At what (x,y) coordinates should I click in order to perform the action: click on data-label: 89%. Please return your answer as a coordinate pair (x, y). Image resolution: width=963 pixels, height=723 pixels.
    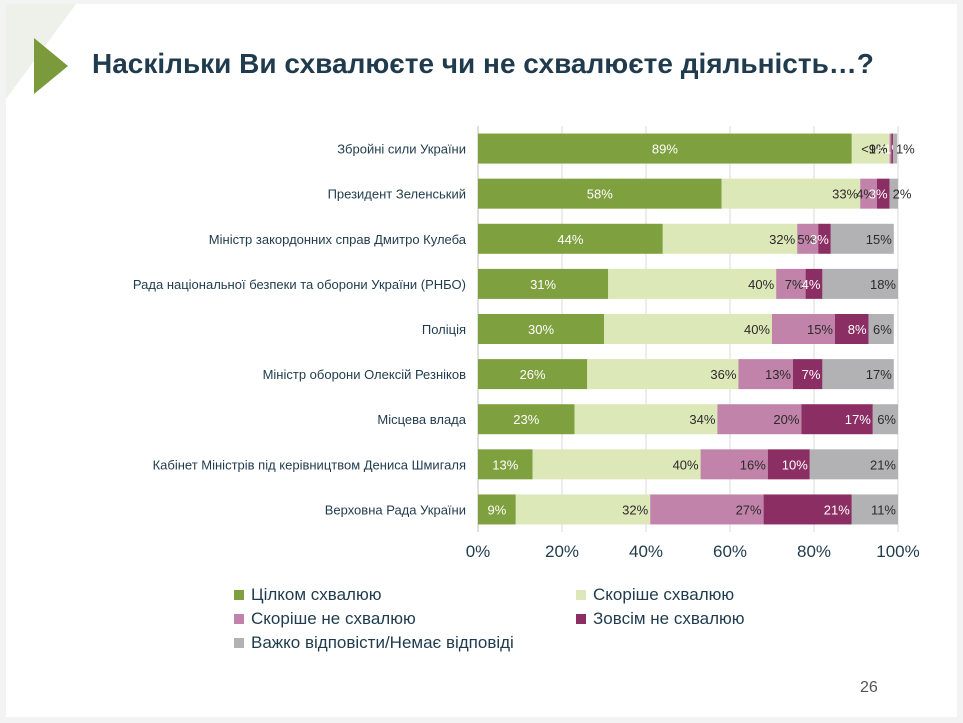
    Looking at the image, I should click on (665, 149).